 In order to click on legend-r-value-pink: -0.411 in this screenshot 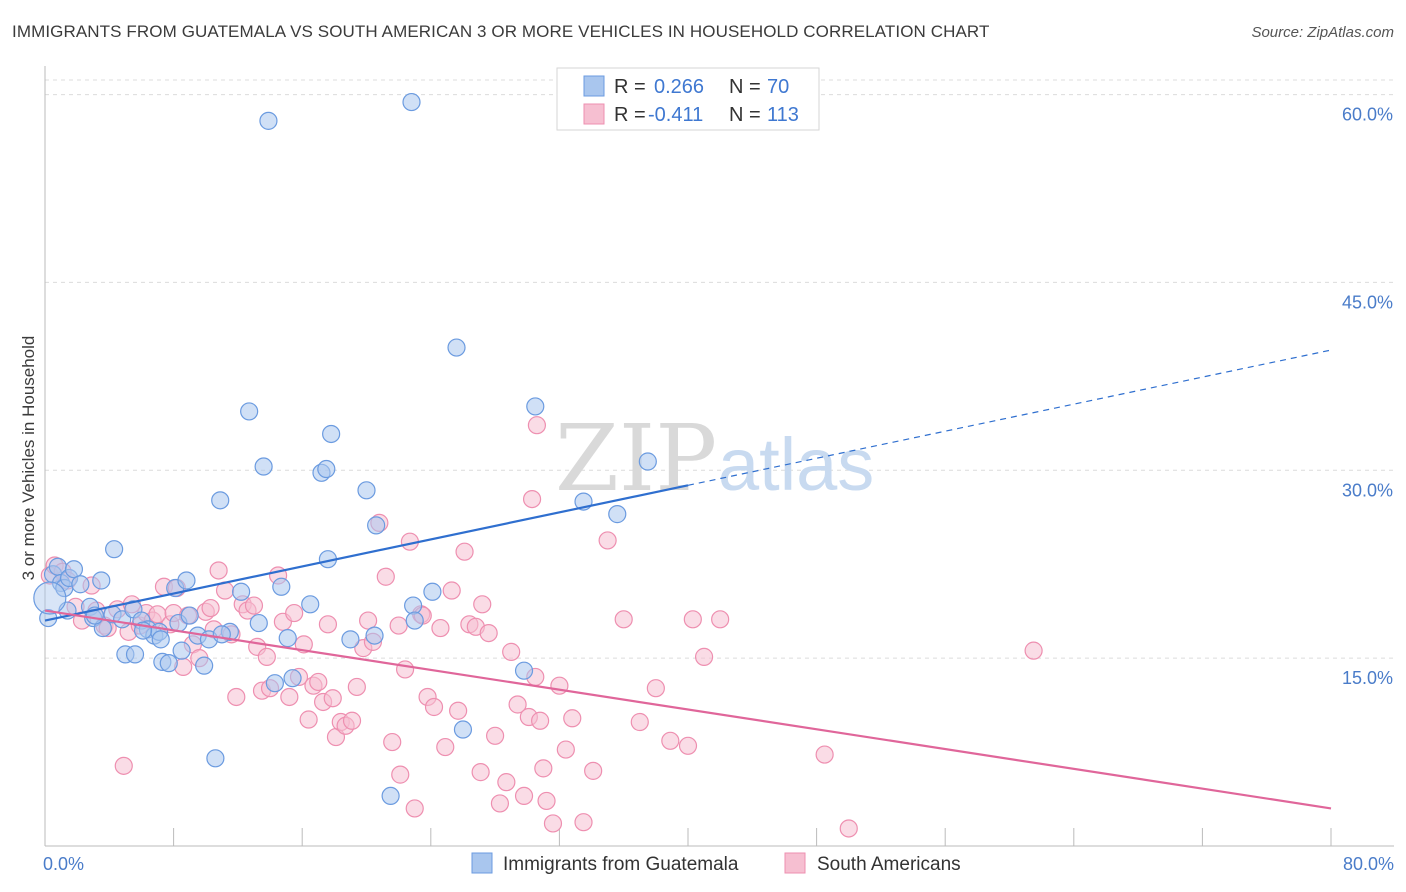, I will do `click(675, 115)`.